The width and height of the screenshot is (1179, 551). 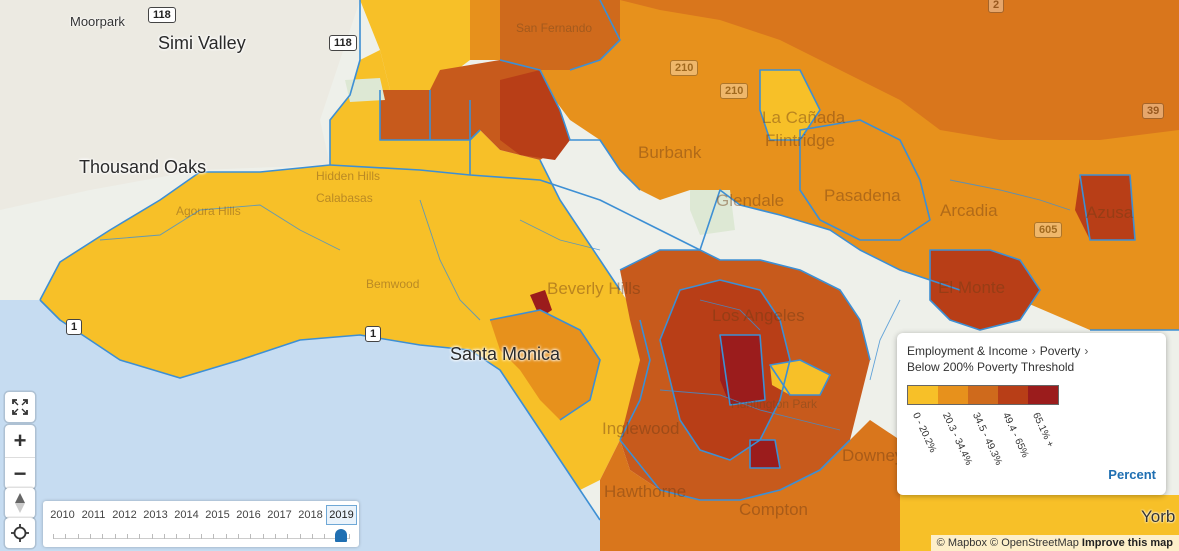 What do you see at coordinates (1015, 435) in the screenshot?
I see `legend-bin-label: 49.4 - 65%` at bounding box center [1015, 435].